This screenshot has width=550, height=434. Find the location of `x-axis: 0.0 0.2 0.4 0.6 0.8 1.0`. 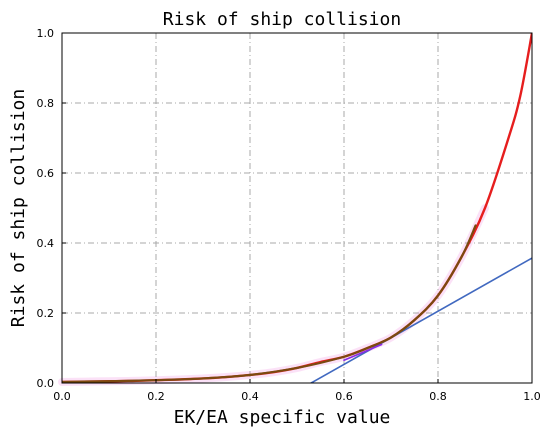

x-axis: 0.0 0.2 0.4 0.6 0.8 1.0 is located at coordinates (297, 391).